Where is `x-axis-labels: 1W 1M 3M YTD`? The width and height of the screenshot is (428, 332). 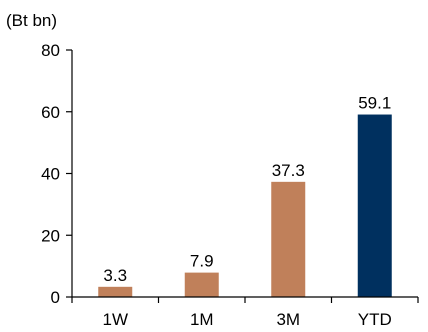
x-axis-labels: 1W 1M 3M YTD is located at coordinates (247, 319).